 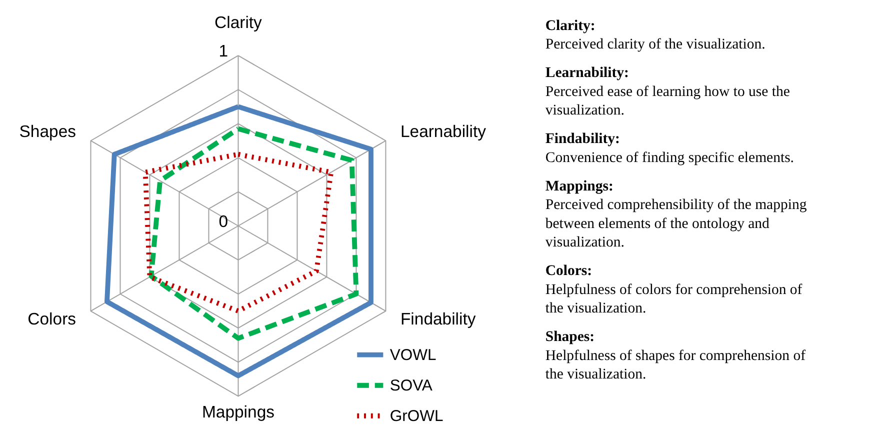 I want to click on legend-label: GrOWL, so click(x=417, y=416).